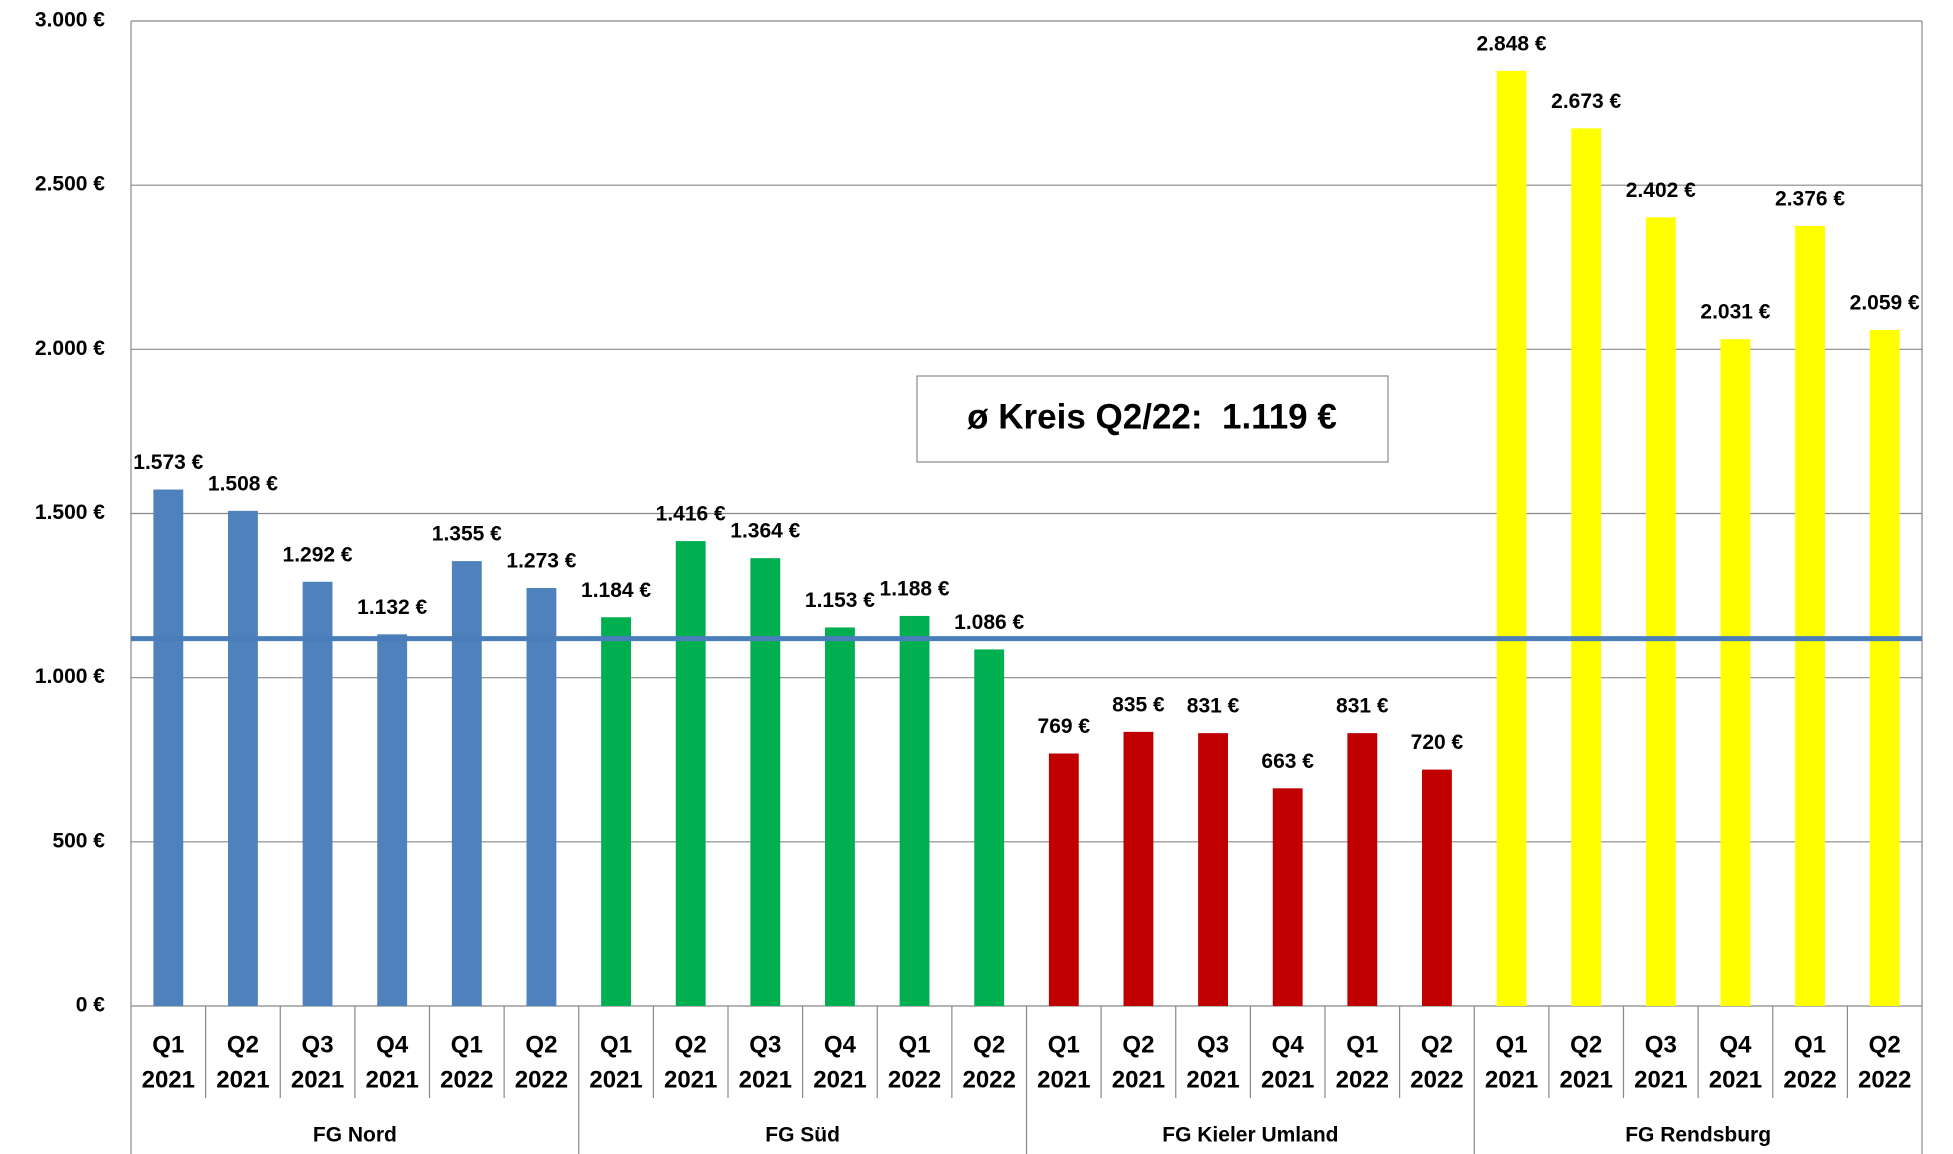  What do you see at coordinates (1512, 43) in the screenshot?
I see `value-label: 2.848 €` at bounding box center [1512, 43].